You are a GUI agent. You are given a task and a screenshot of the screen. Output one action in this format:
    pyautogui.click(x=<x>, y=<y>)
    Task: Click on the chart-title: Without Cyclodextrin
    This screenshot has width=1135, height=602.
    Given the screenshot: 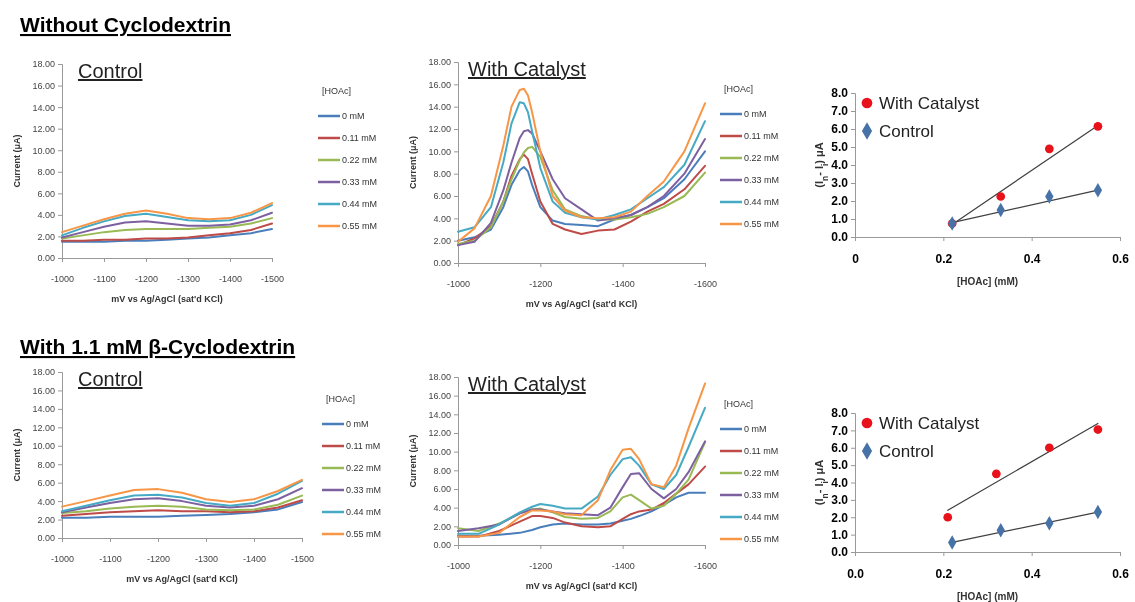 What is the action you would take?
    pyautogui.click(x=125, y=24)
    